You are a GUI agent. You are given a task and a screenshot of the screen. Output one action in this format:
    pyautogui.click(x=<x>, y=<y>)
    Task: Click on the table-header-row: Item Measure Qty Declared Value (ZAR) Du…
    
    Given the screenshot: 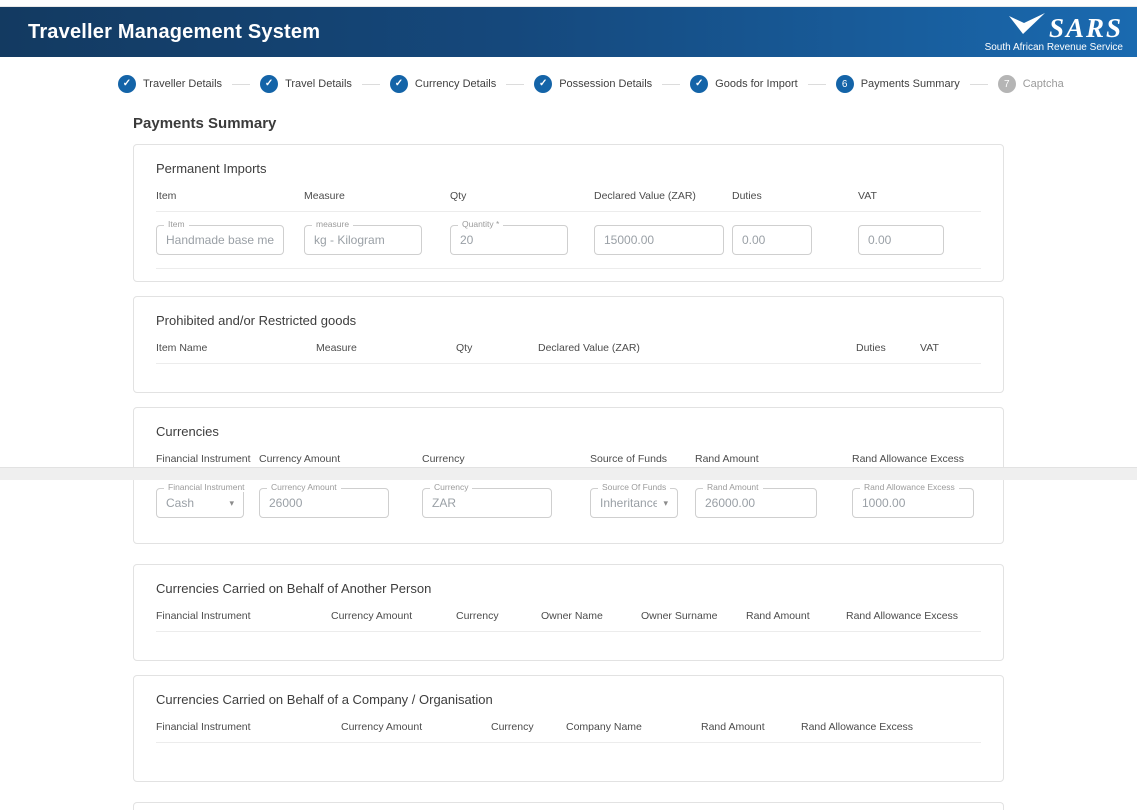 What is the action you would take?
    pyautogui.click(x=568, y=201)
    